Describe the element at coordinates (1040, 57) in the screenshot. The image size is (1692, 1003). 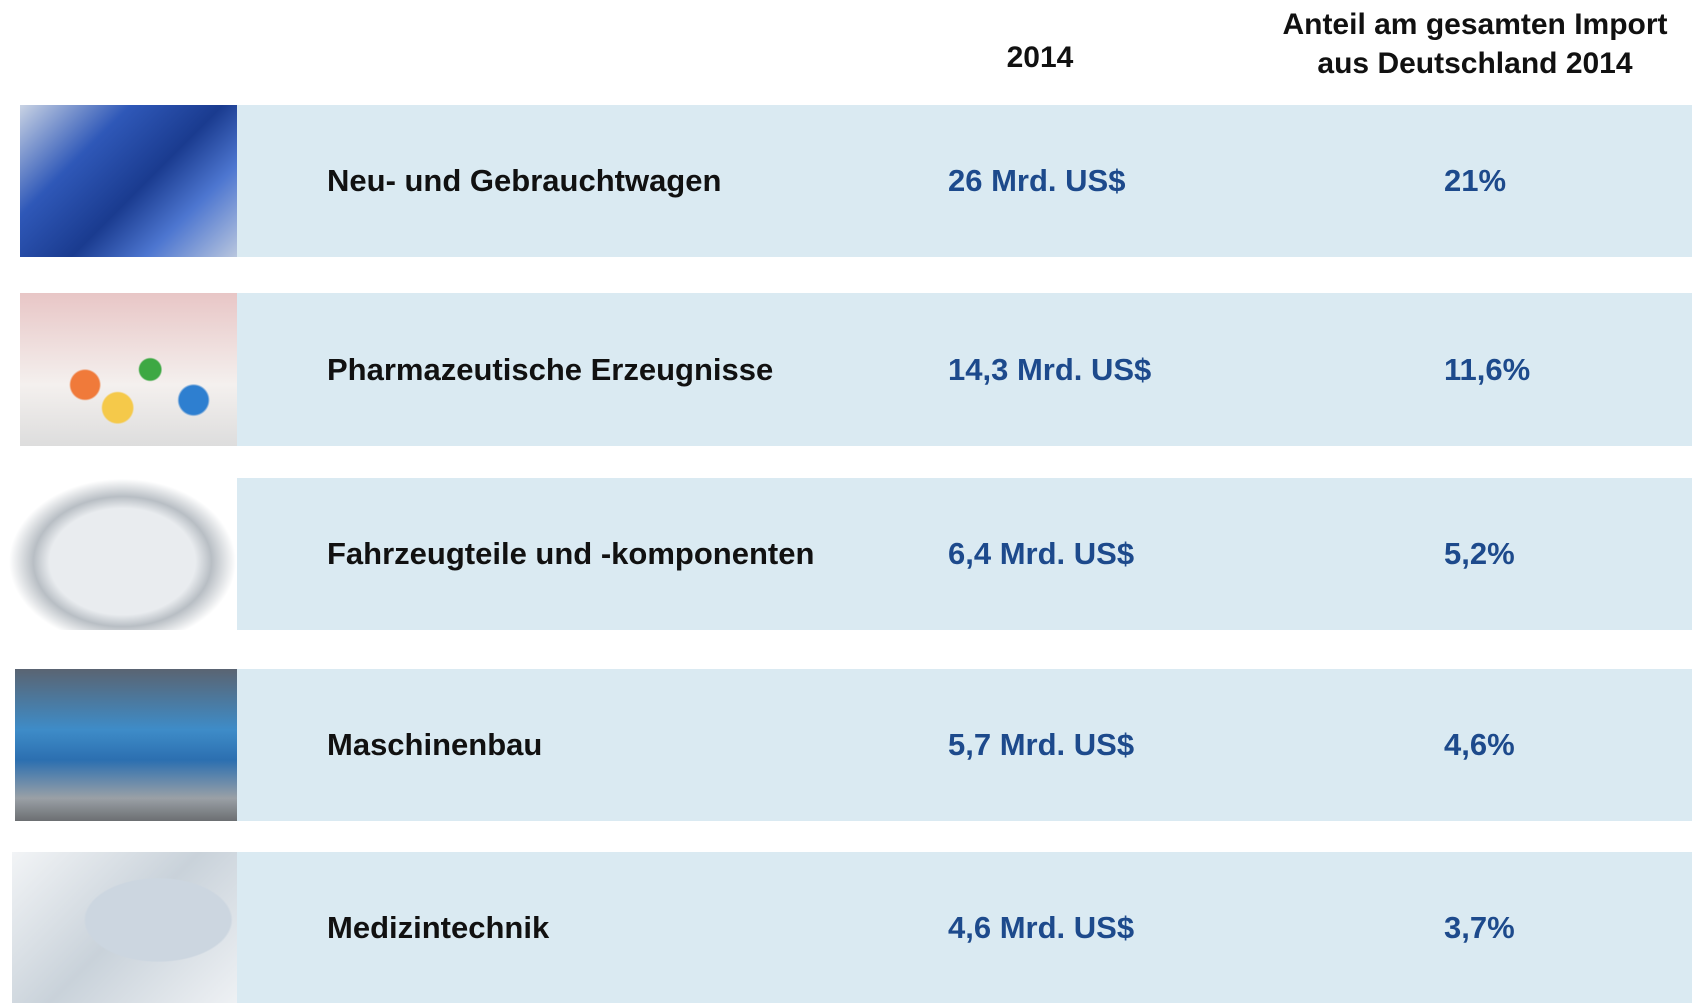
I see `year-header: 2014` at that location.